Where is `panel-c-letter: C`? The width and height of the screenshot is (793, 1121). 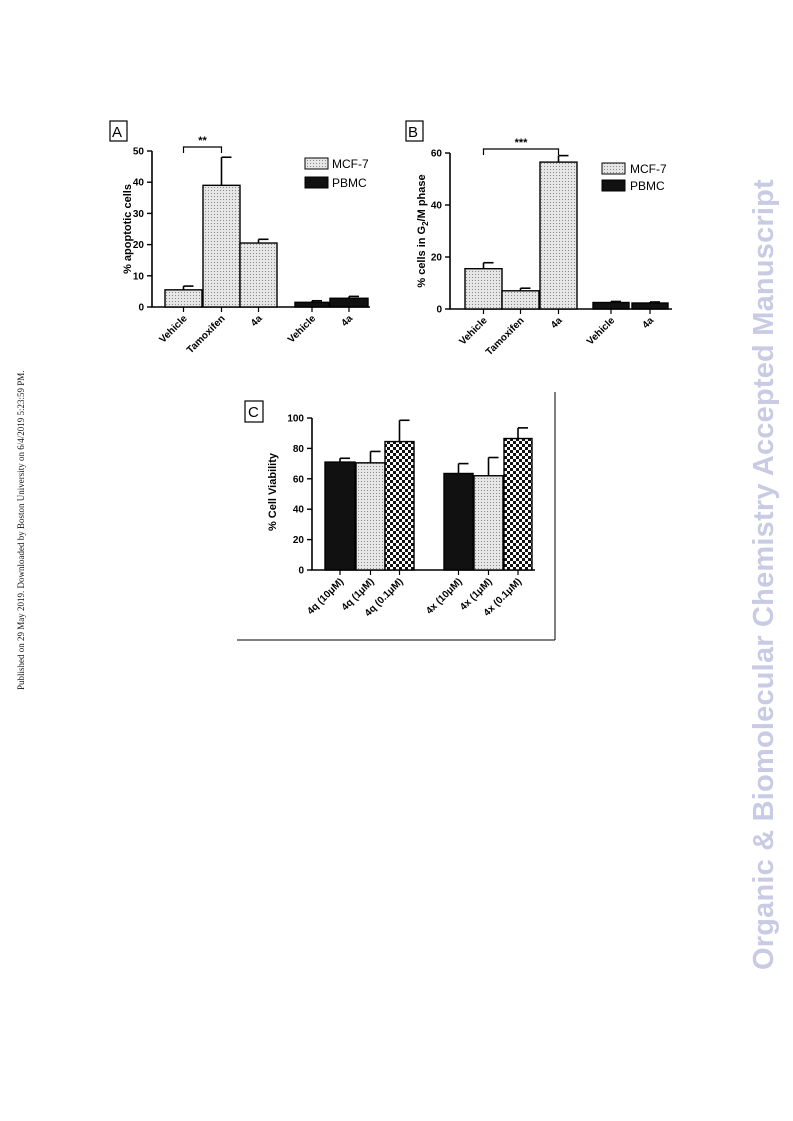 panel-c-letter: C is located at coordinates (253, 412).